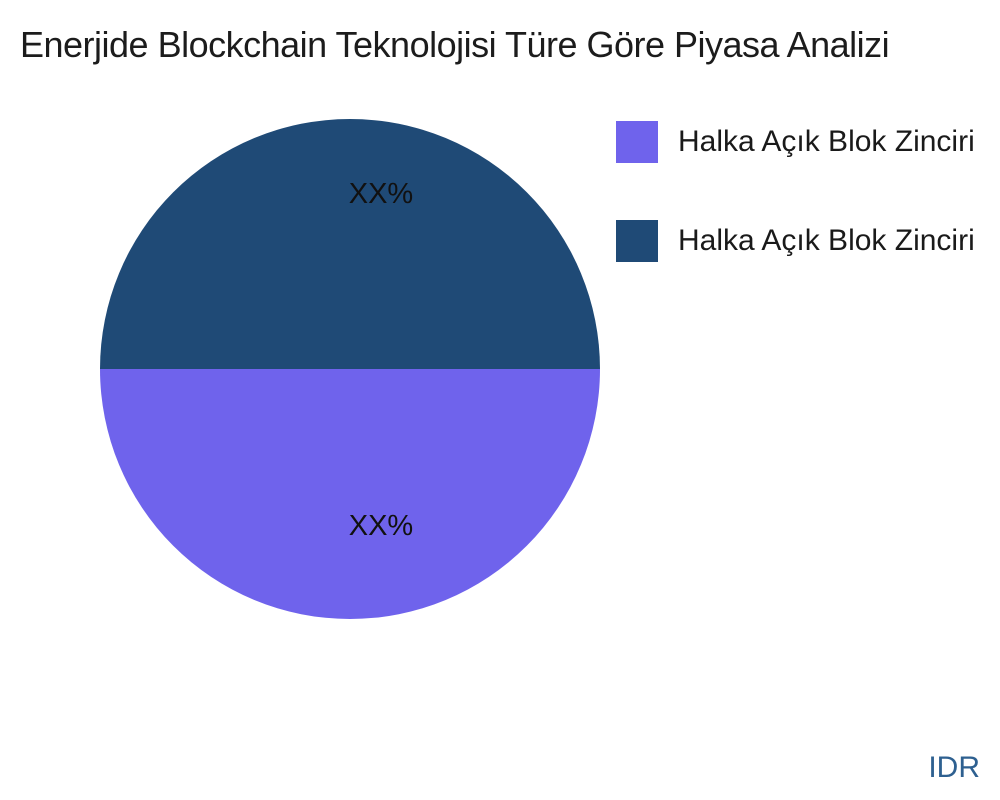 This screenshot has height=800, width=1000. Describe the element at coordinates (381, 526) in the screenshot. I see `pie-slice-label-bottom: XX%` at that location.